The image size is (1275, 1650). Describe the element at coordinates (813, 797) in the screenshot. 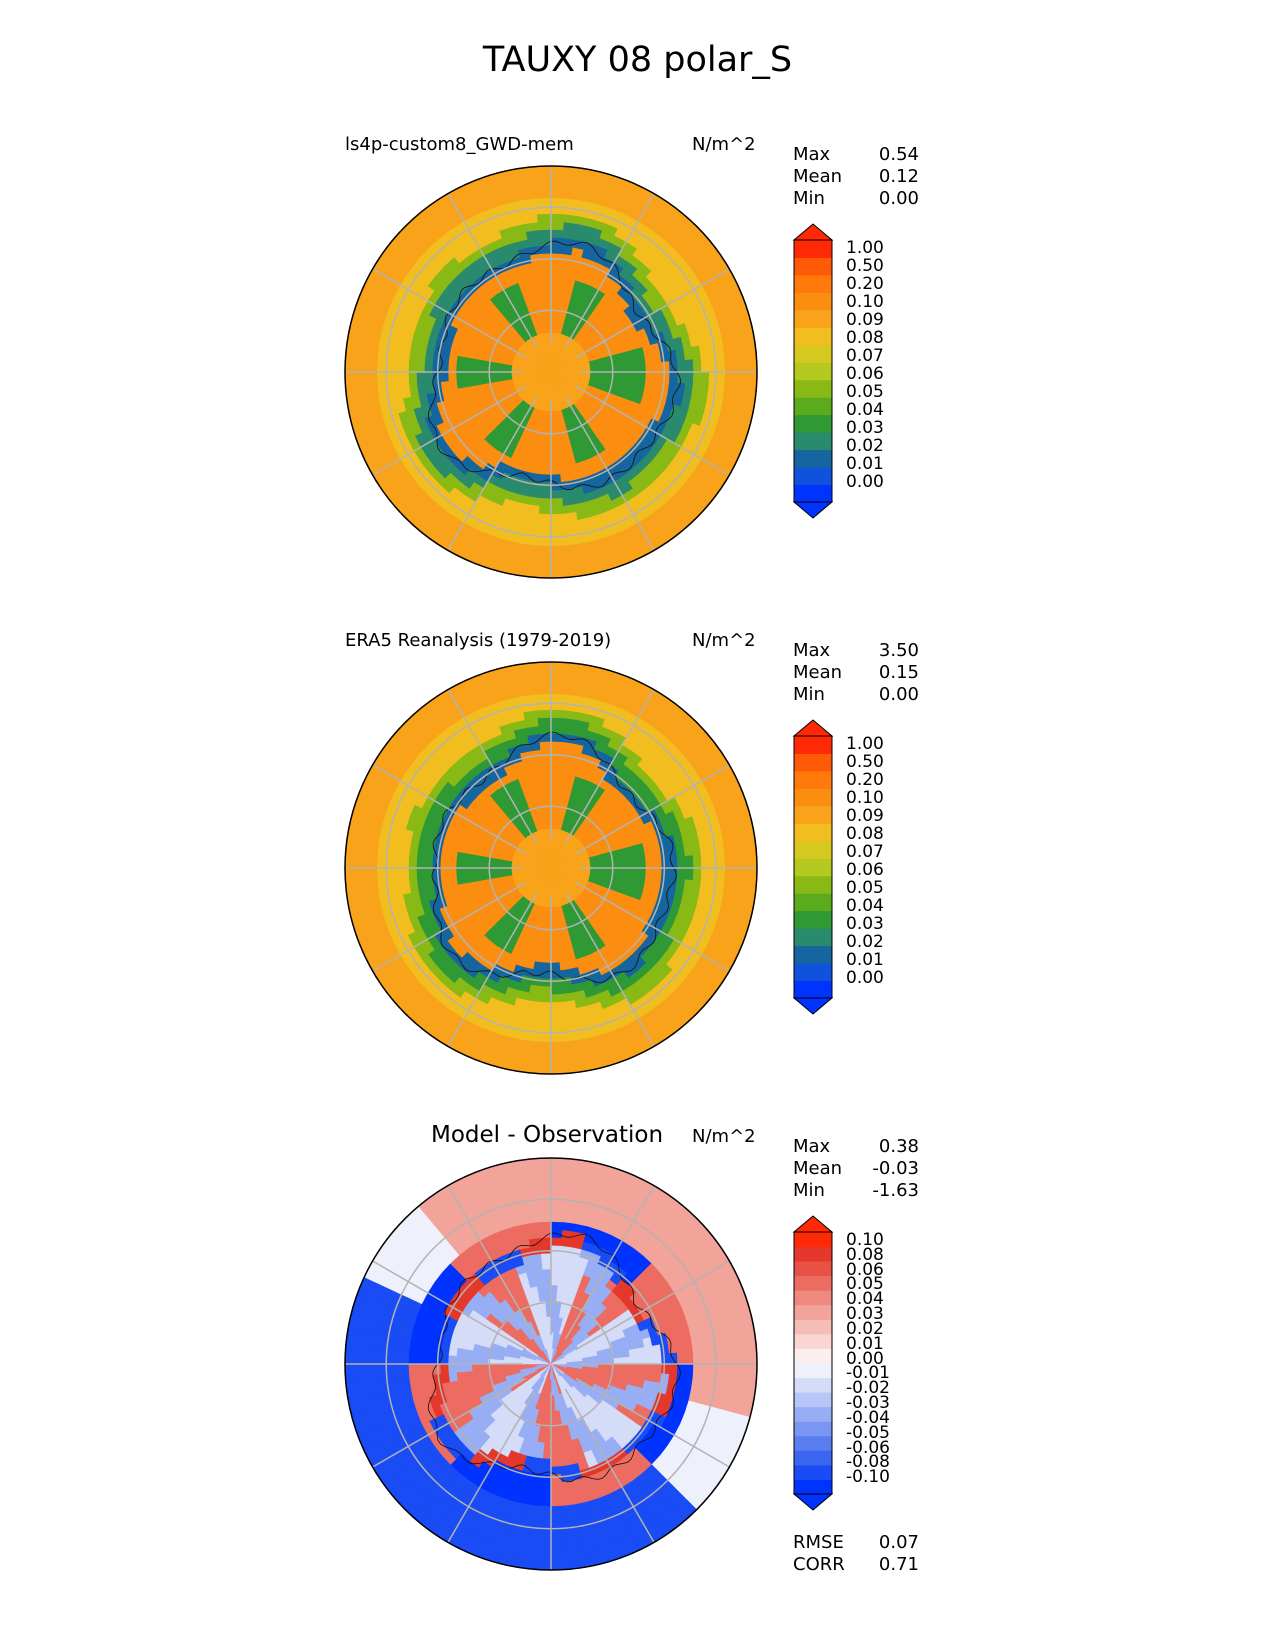

I see `colorbar-segment` at that location.